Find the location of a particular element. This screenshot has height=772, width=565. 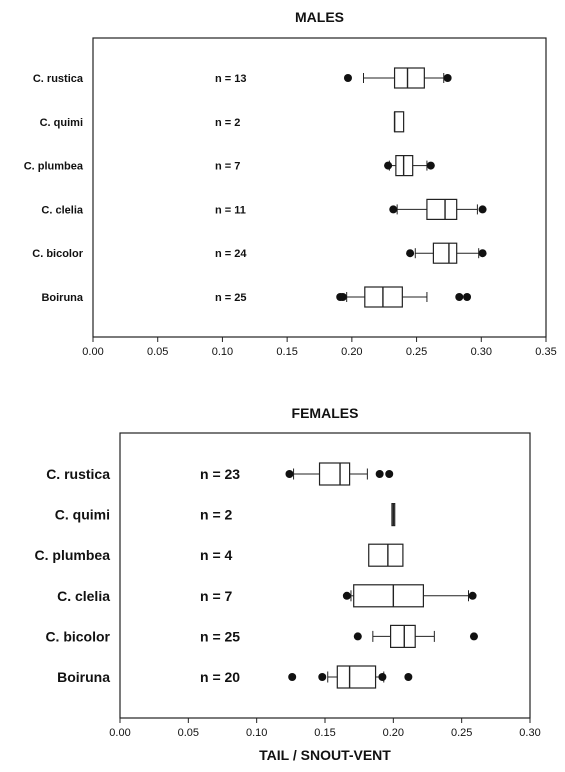

x-axis-label: TAIL / SNOUT-VENT is located at coordinates (325, 755).